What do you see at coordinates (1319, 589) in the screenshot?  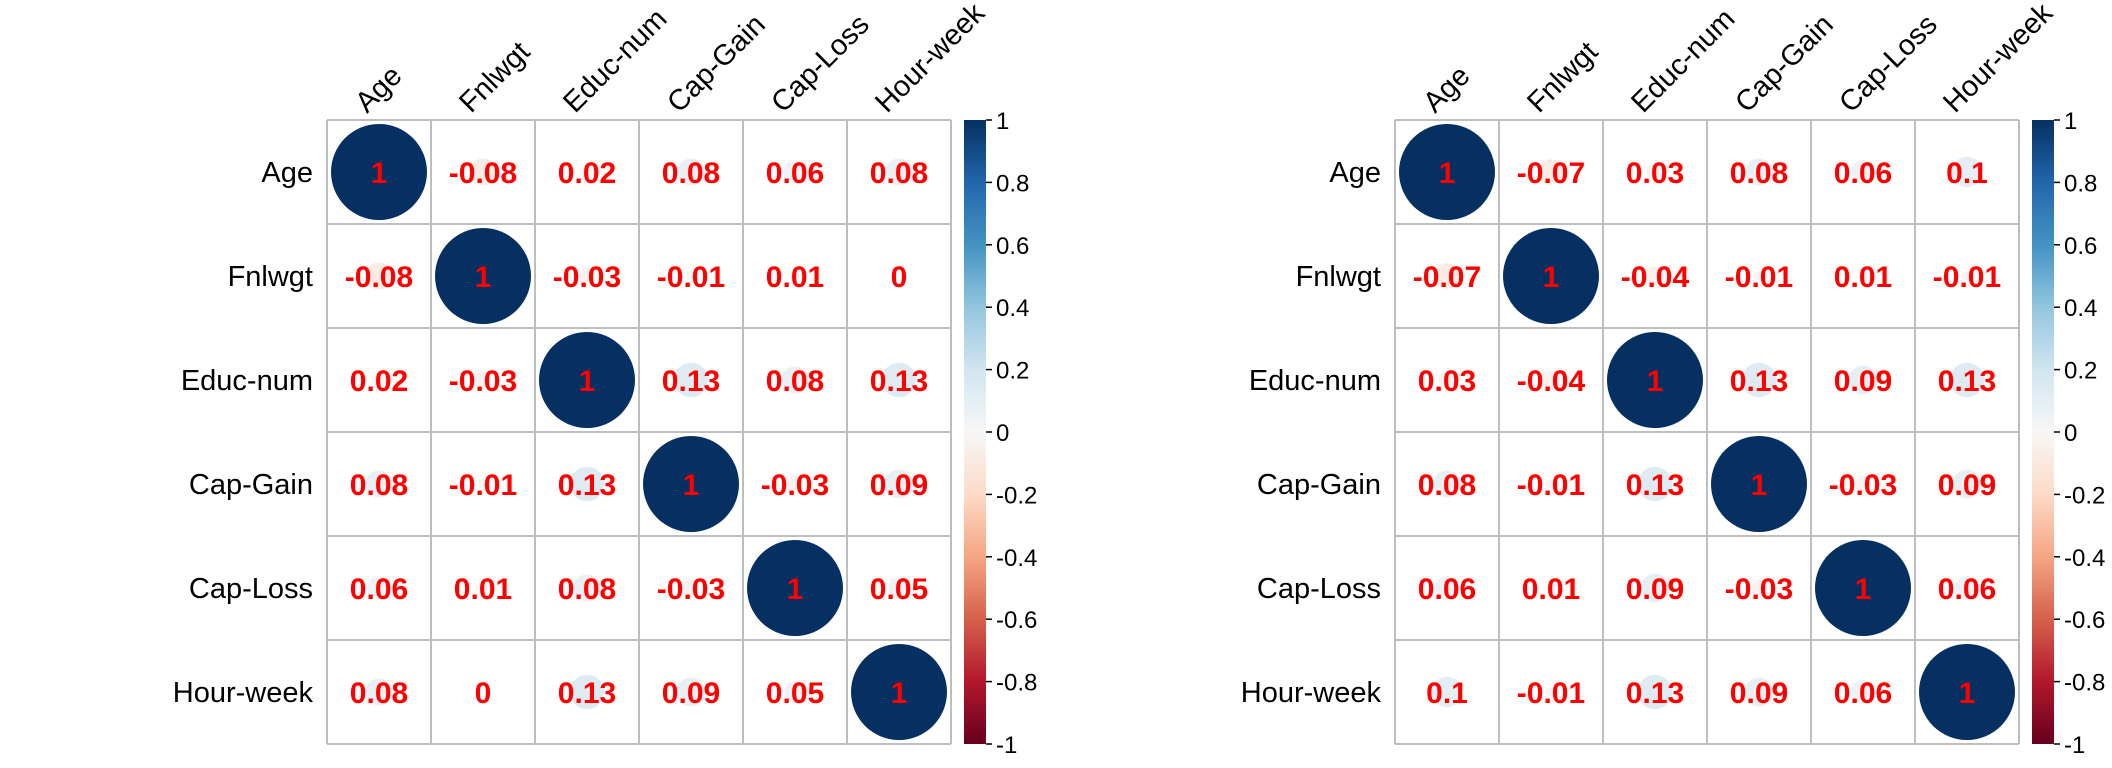 I see `row-label: Cap-Loss` at bounding box center [1319, 589].